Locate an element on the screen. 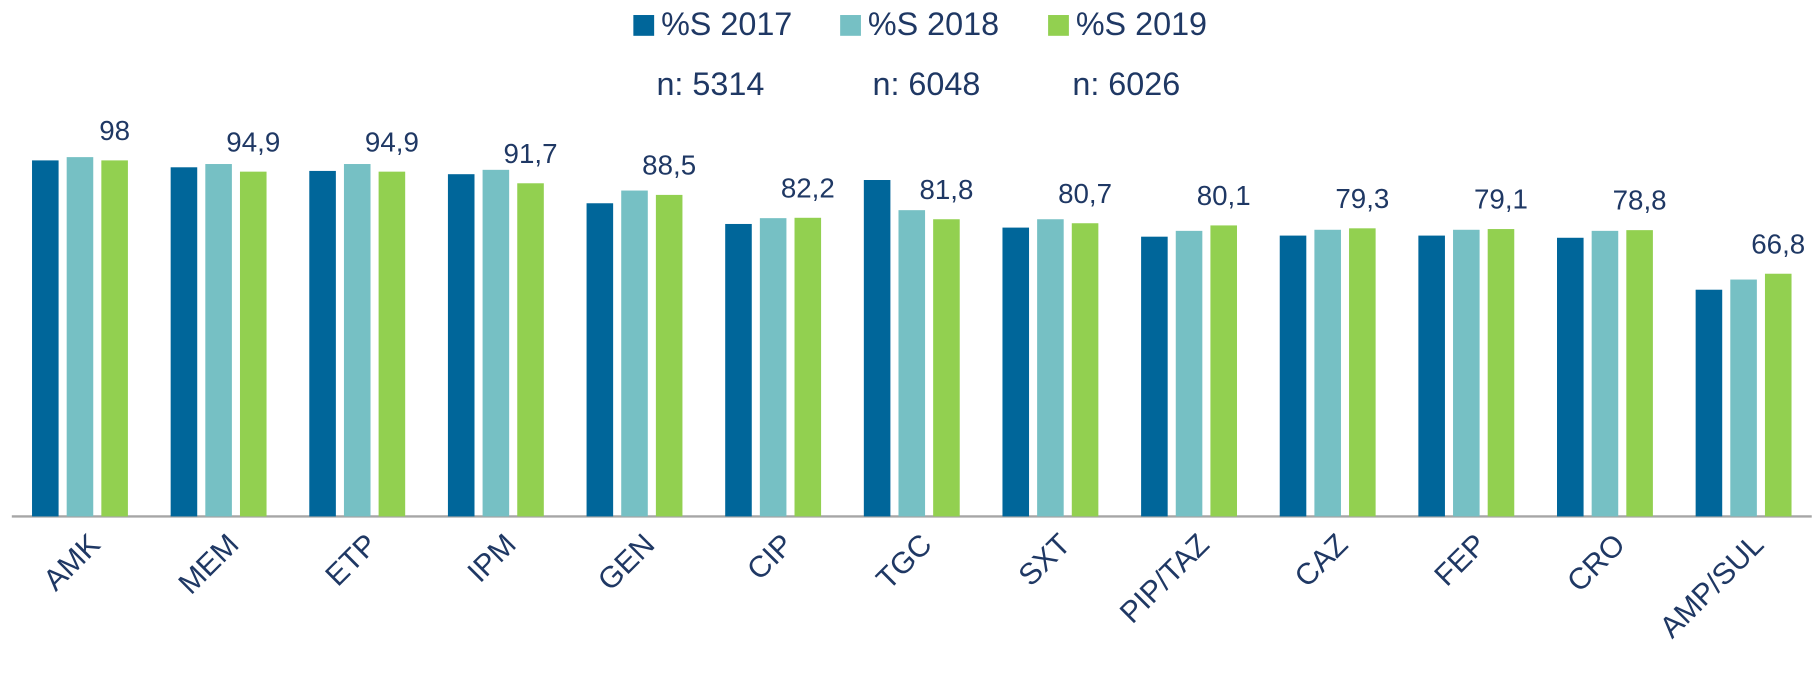 The height and width of the screenshot is (677, 1812). x-tick-label: AMK is located at coordinates (71, 562).